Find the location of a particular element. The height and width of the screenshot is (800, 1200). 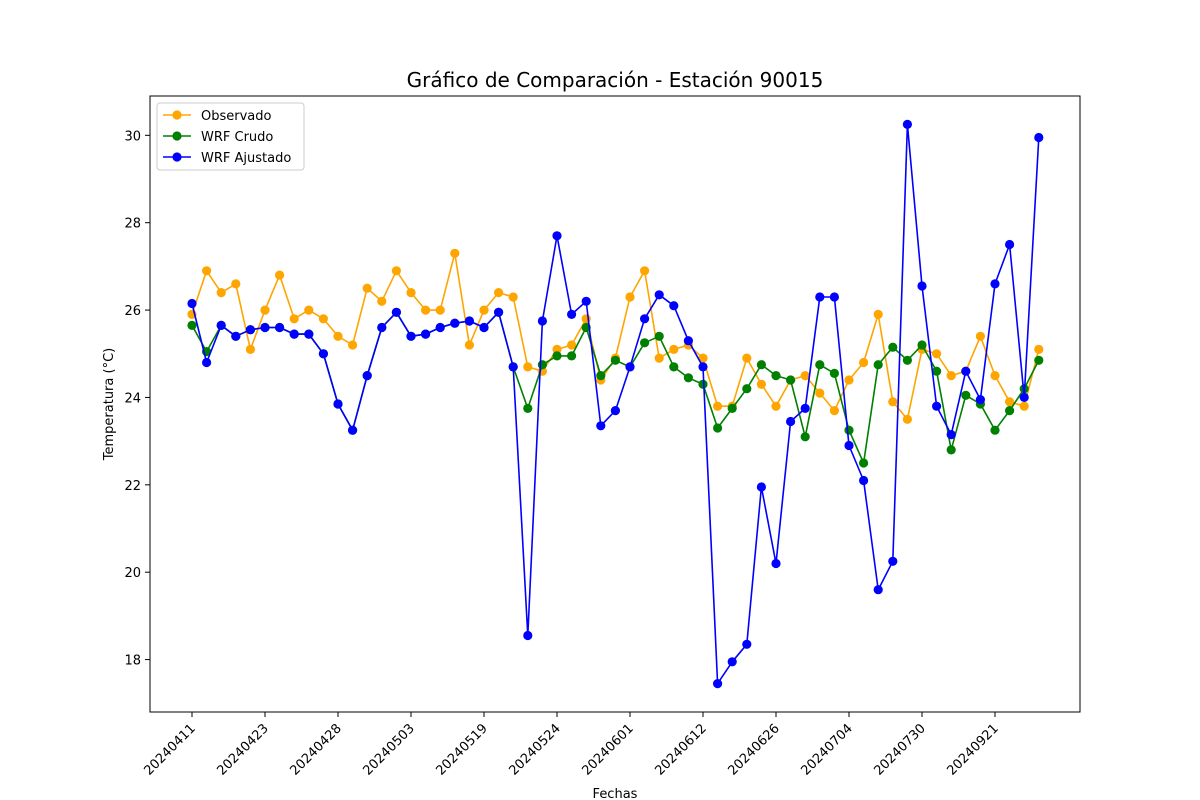

y-axis: 18 20 22 24 26 28 30 is located at coordinates (137, 399).